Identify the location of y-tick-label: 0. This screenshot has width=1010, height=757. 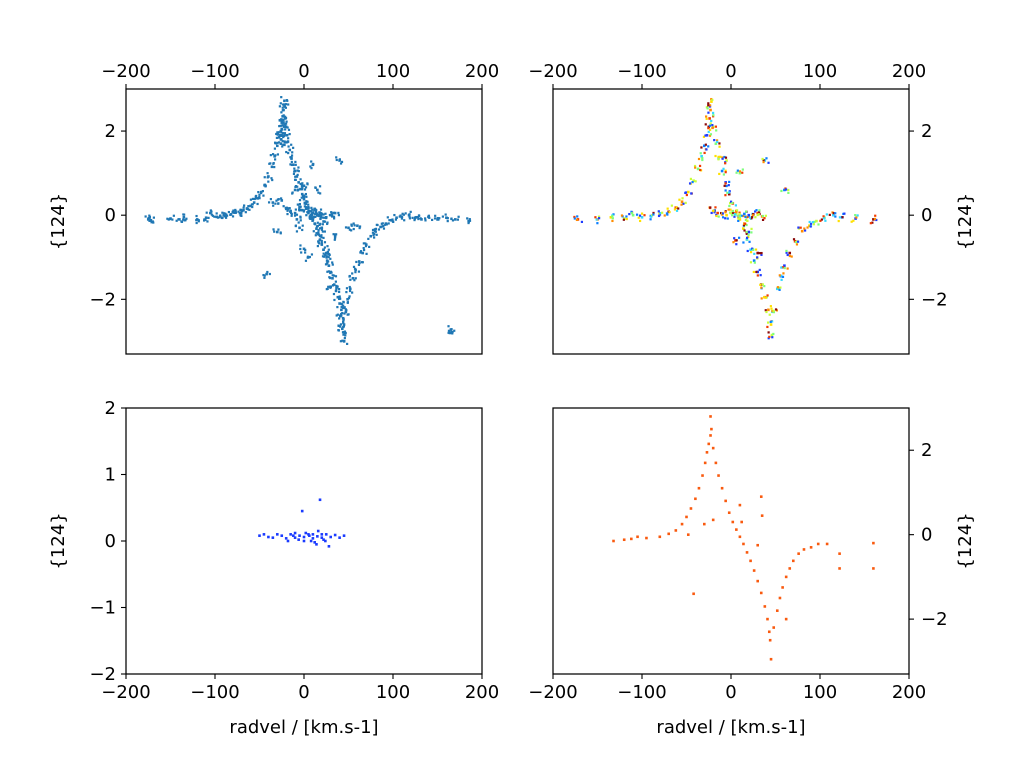
(110, 541).